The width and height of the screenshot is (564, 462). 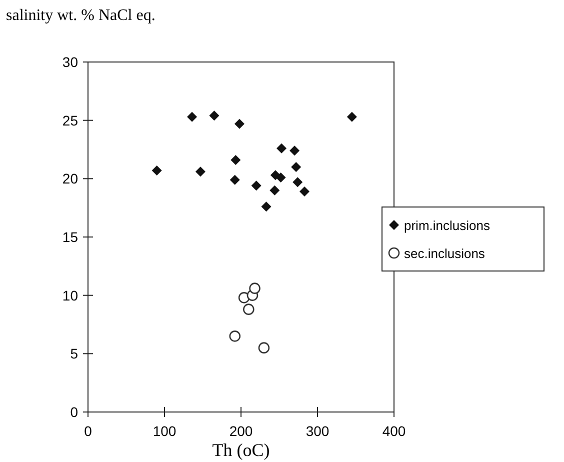 I want to click on x-tick-label: 100, so click(x=164, y=431).